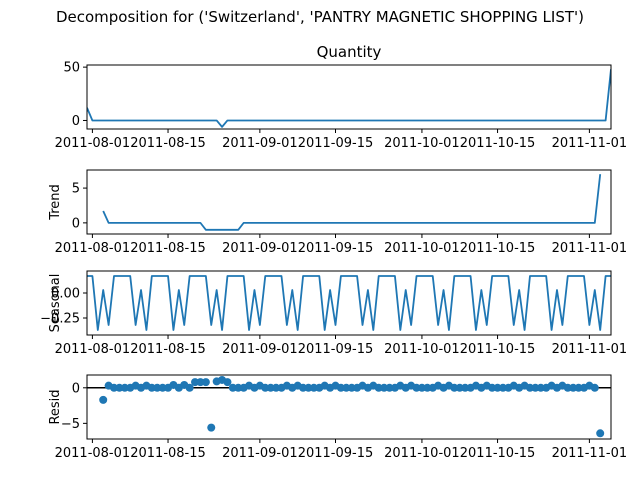  Describe the element at coordinates (349, 52) in the screenshot. I see `panel-title: Quantity` at that location.